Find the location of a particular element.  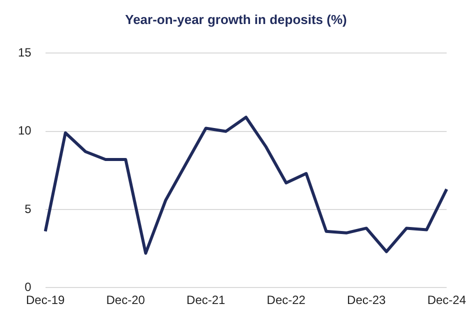

y-tick-label: 15 is located at coordinates (25, 53).